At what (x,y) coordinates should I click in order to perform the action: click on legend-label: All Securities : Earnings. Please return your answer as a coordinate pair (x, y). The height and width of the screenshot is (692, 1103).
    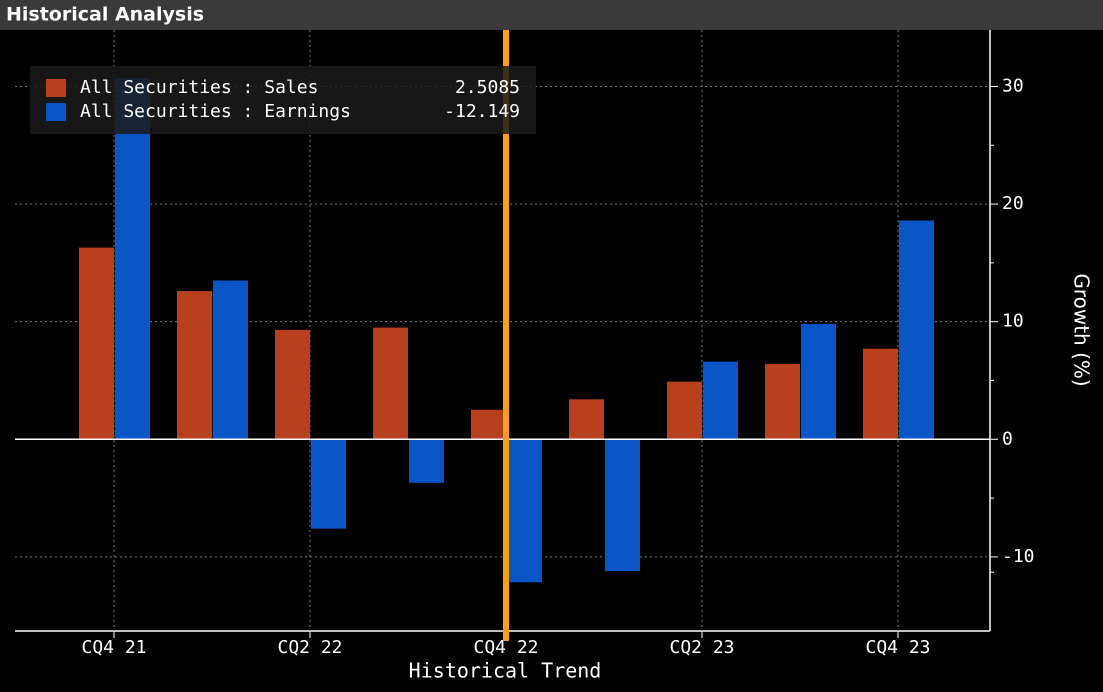
    Looking at the image, I should click on (215, 111).